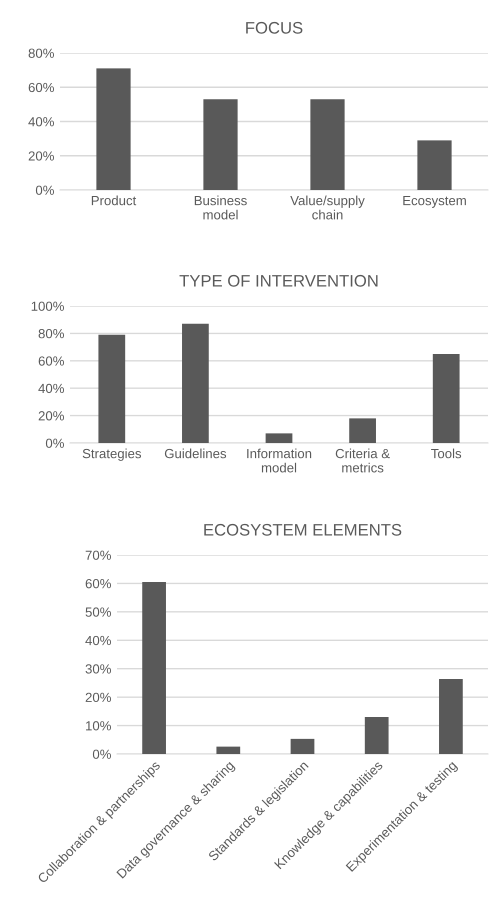  What do you see at coordinates (327, 208) in the screenshot?
I see `x-tick-label: Value/supply chain` at bounding box center [327, 208].